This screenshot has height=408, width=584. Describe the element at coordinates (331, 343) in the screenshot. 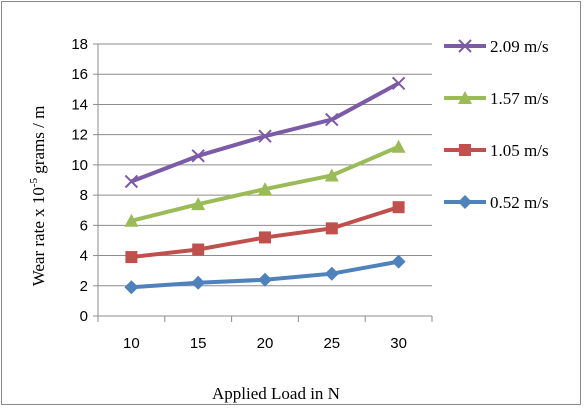

I see `x-tick-label: 25` at that location.